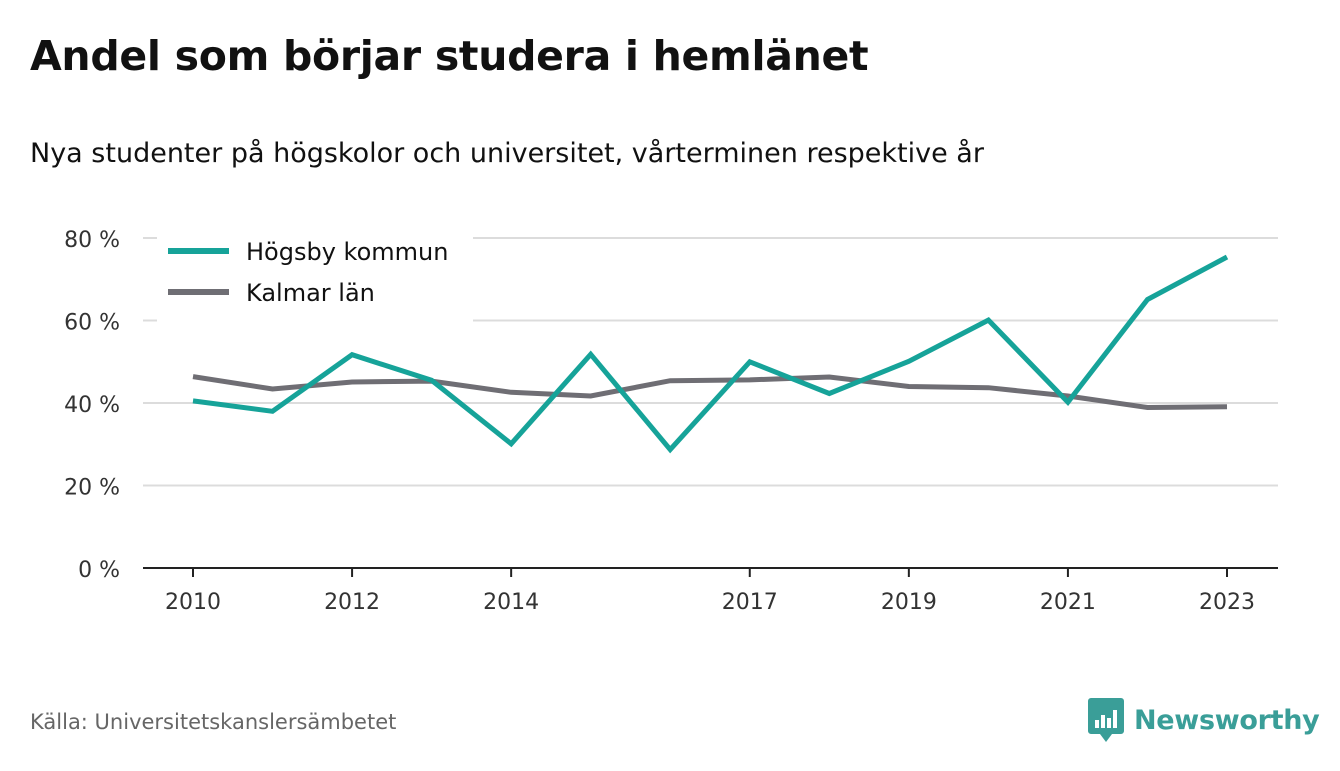  Describe the element at coordinates (909, 602) in the screenshot. I see `x-tick-label: 2019` at that location.